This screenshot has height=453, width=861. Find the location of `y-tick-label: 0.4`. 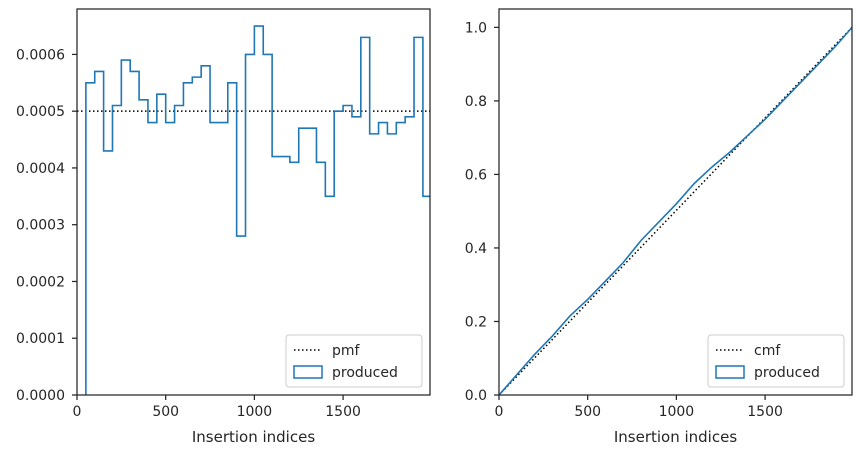

y-tick-label: 0.4 is located at coordinates (476, 249).